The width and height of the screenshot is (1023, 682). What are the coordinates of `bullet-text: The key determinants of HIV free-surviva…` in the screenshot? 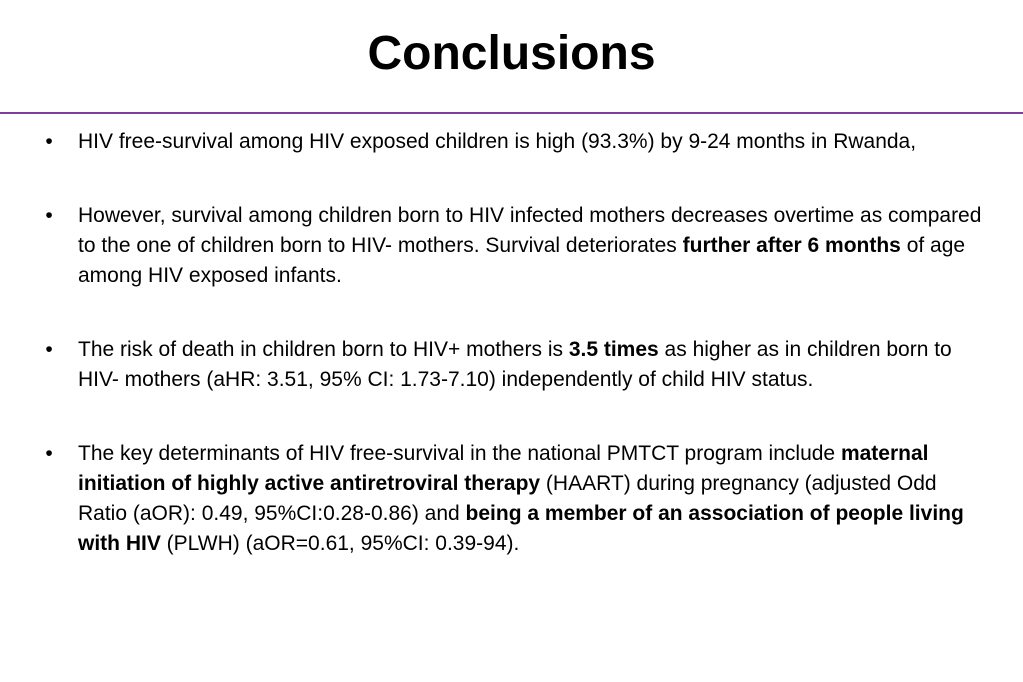 It's located at (521, 498).